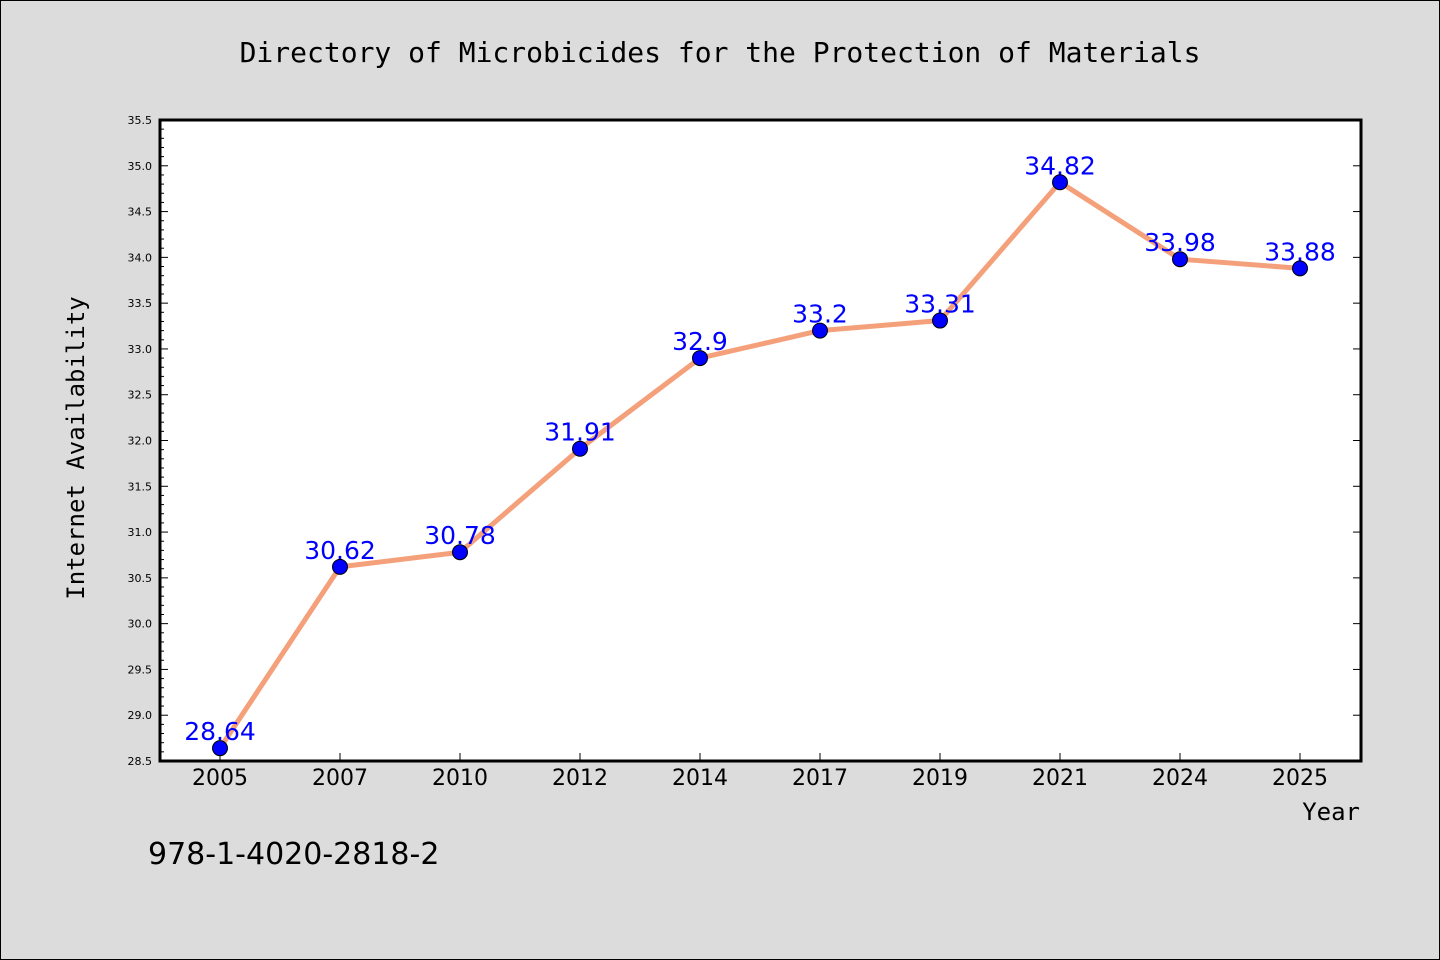  What do you see at coordinates (700, 341) in the screenshot?
I see `data-label: 32.9` at bounding box center [700, 341].